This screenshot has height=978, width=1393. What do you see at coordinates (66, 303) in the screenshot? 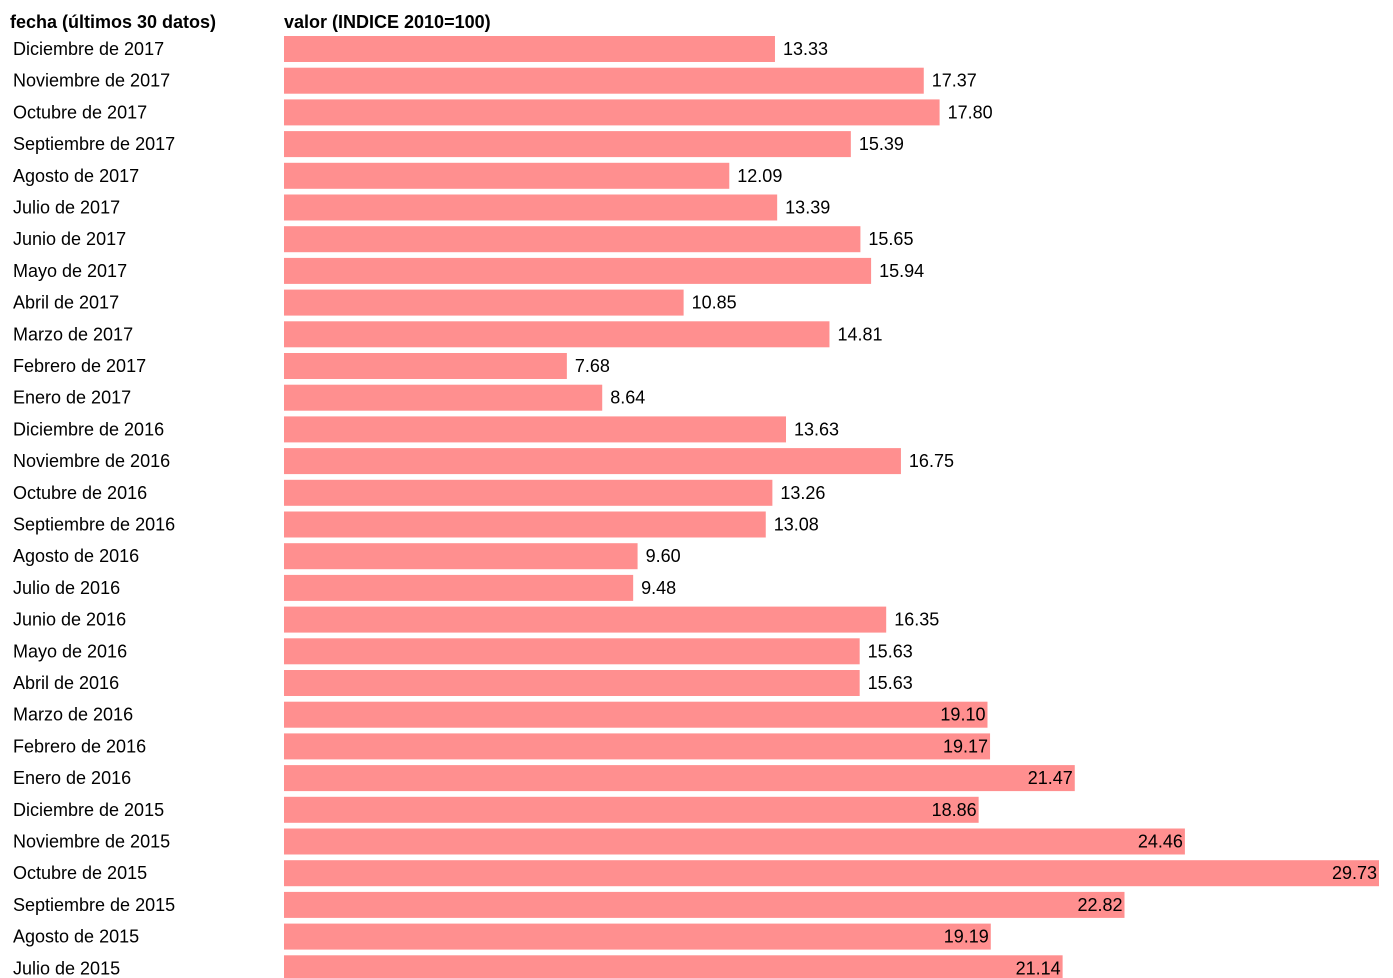
I see `category-label: Abril de 2017` at bounding box center [66, 303].